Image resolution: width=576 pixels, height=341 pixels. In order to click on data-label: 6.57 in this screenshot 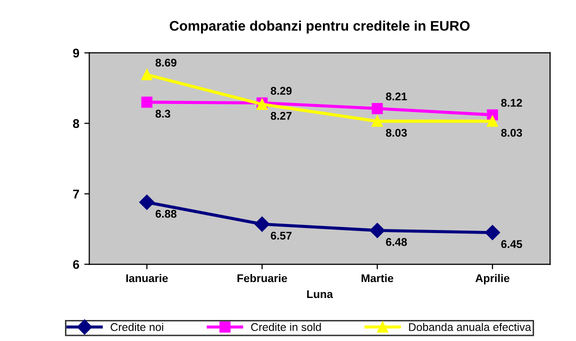, I will do `click(281, 236)`.